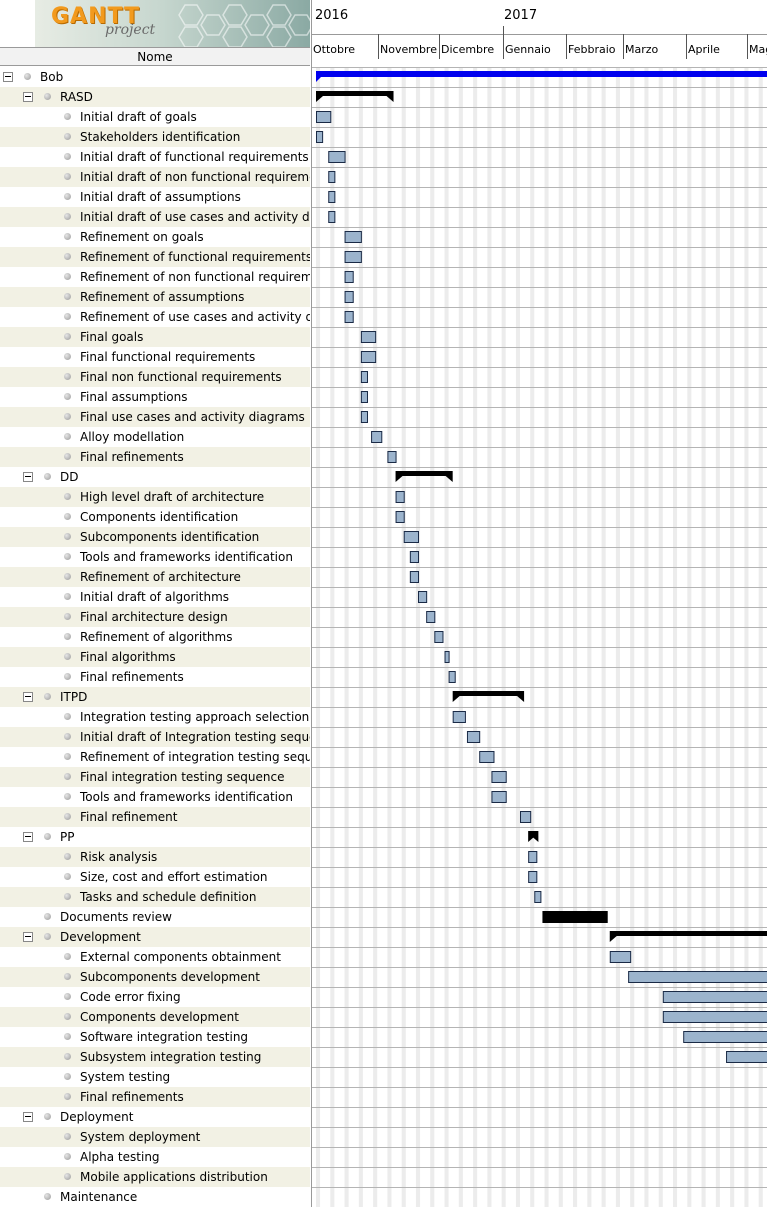  Describe the element at coordinates (155, 957) in the screenshot. I see `task-row: External components obtainment` at that location.